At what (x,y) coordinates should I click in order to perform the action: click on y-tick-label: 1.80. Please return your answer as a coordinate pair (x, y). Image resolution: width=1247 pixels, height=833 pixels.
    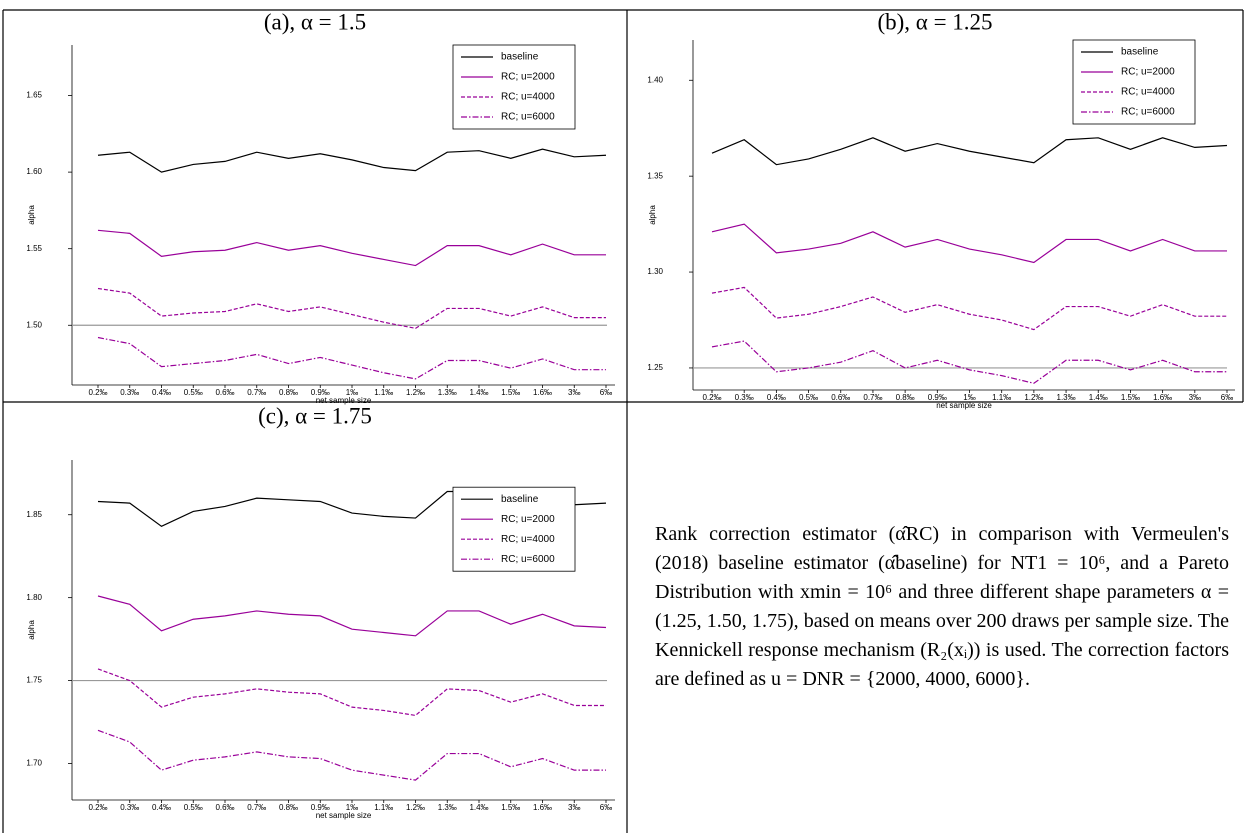
    Looking at the image, I should click on (34, 597).